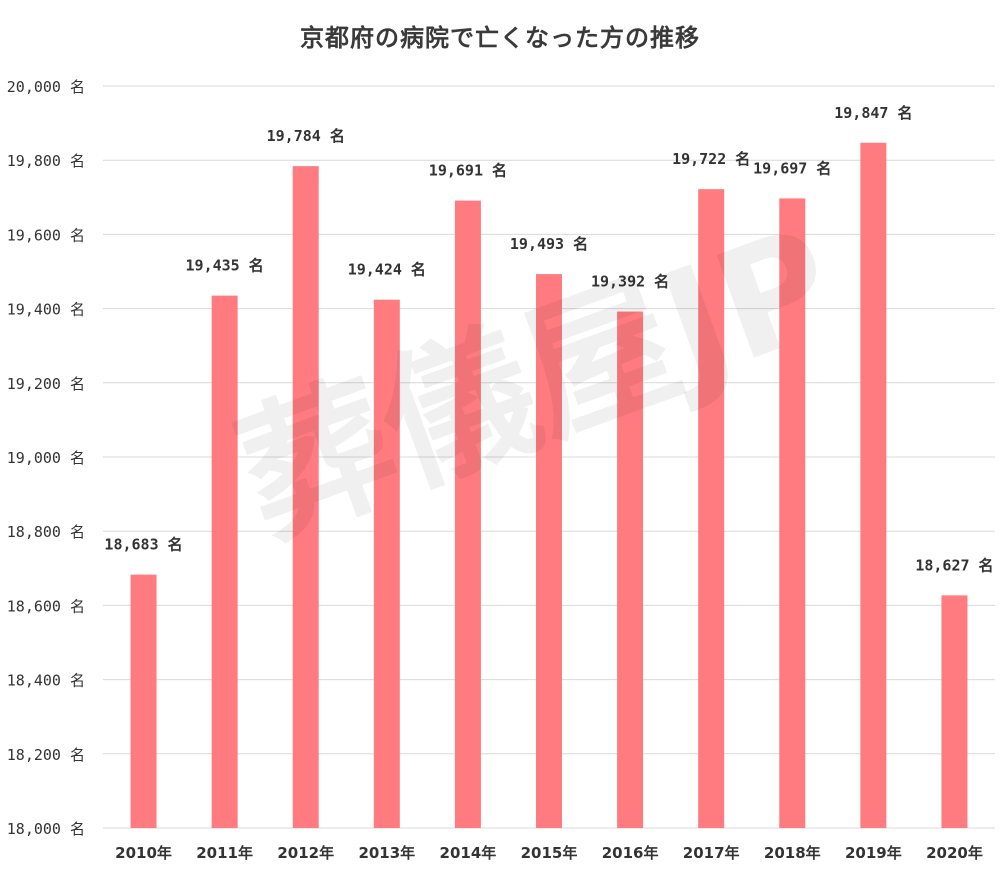 Image resolution: width=1000 pixels, height=883 pixels. What do you see at coordinates (143, 853) in the screenshot?
I see `x-tick-label: 2010年` at bounding box center [143, 853].